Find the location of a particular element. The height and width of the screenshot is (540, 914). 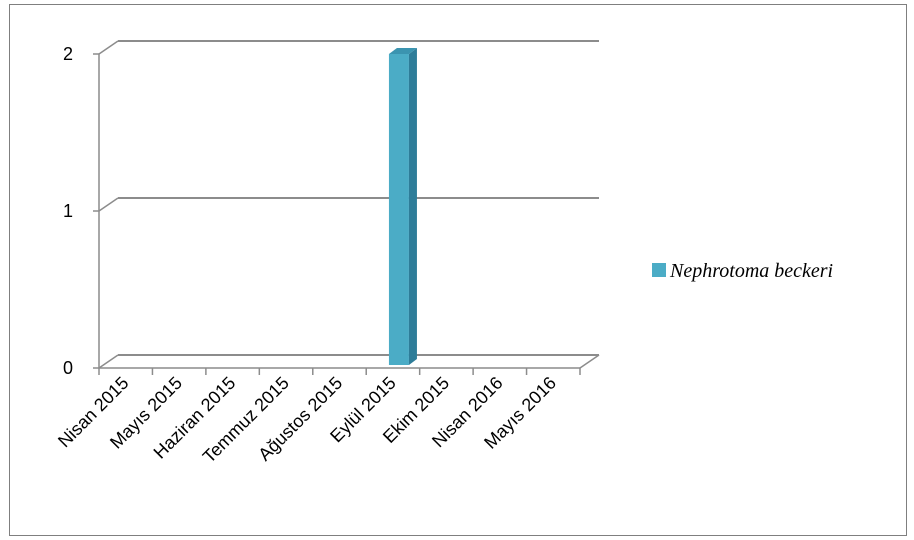

legend: Nephrotoma beckeri is located at coordinates (742, 271).